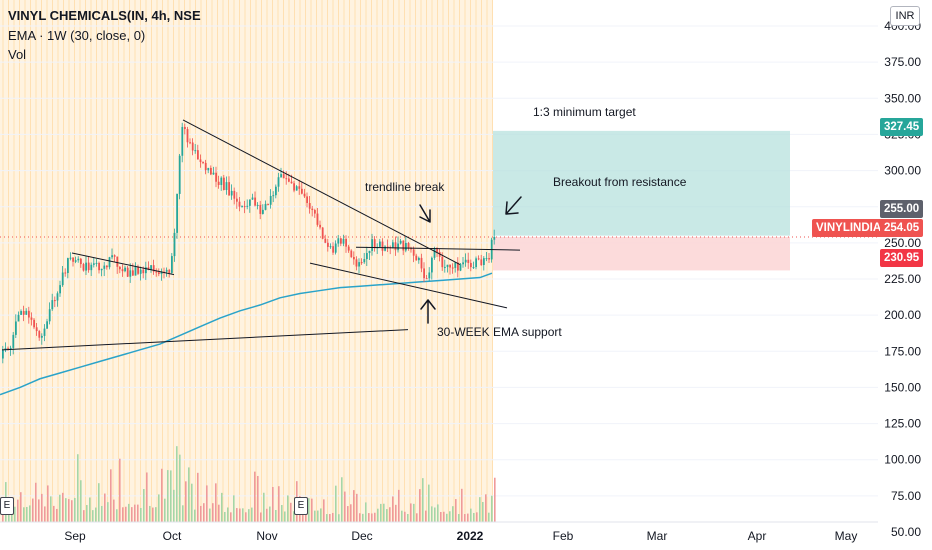  I want to click on price-tick-label: 75.00, so click(906, 496).